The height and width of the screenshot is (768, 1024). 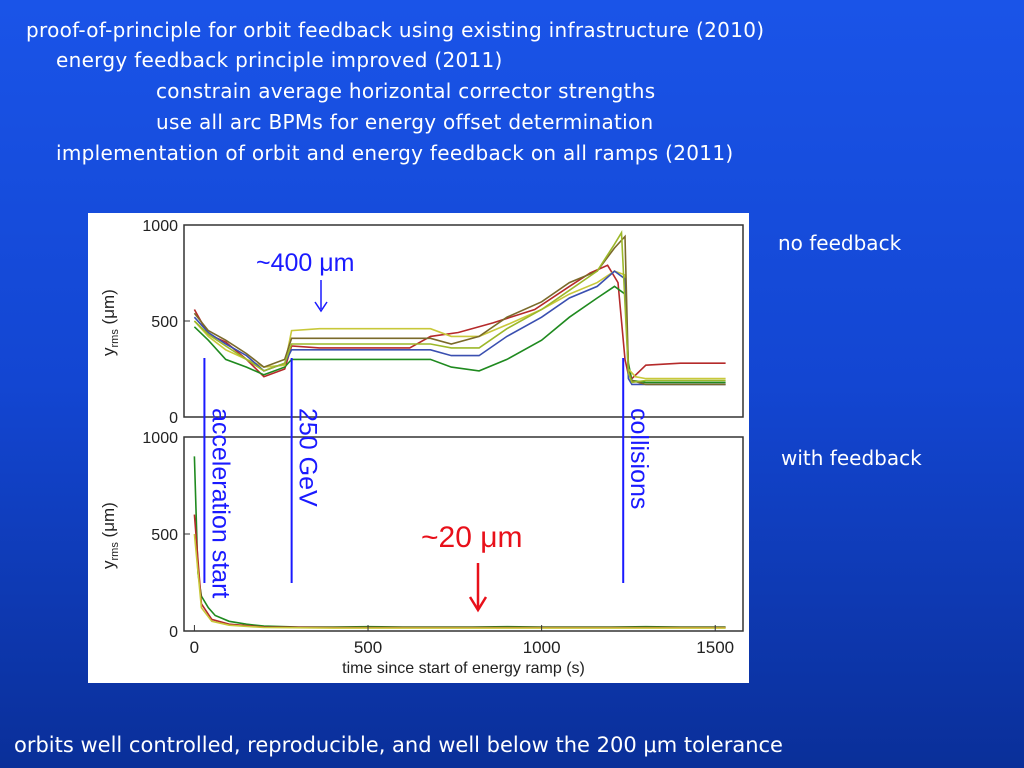 What do you see at coordinates (840, 243) in the screenshot?
I see `no-feedback-label: no feedback` at bounding box center [840, 243].